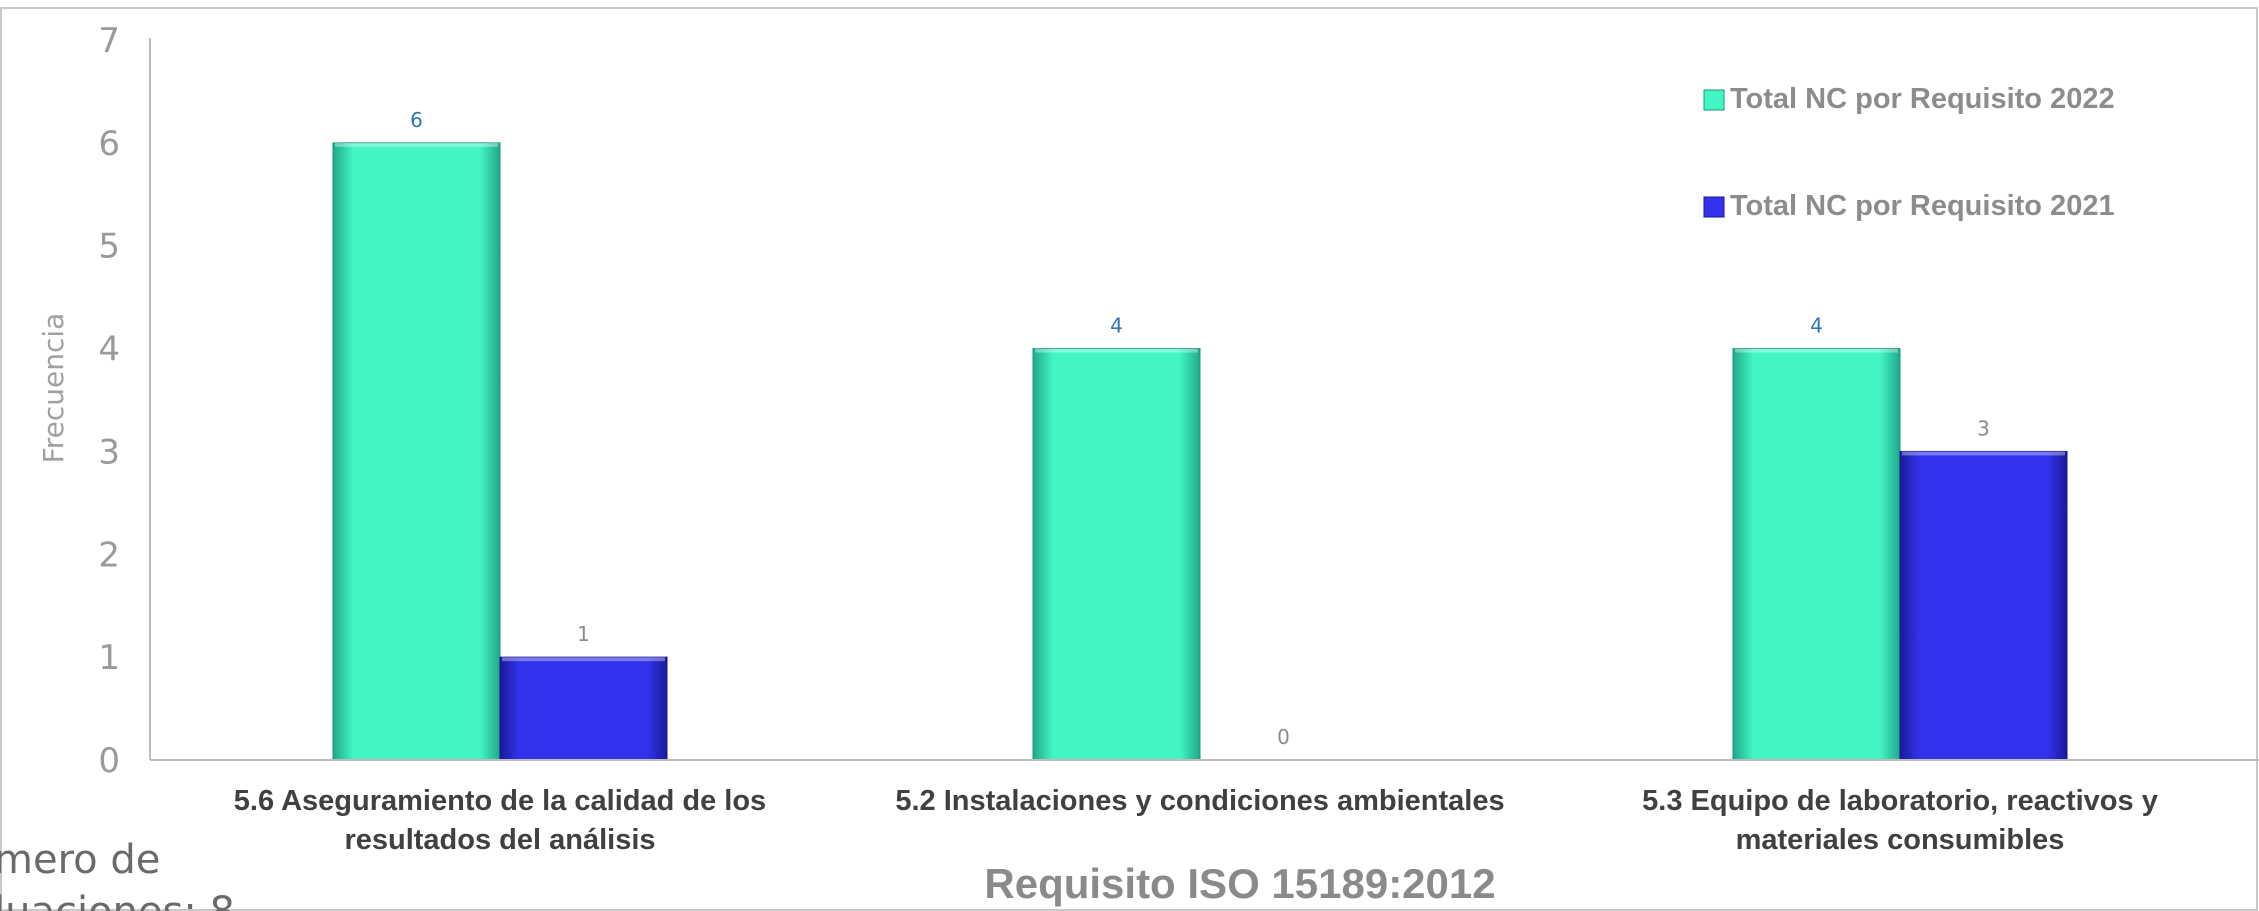 This screenshot has width=2259, height=911. Describe the element at coordinates (1983, 428) in the screenshot. I see `data-label: 3` at that location.